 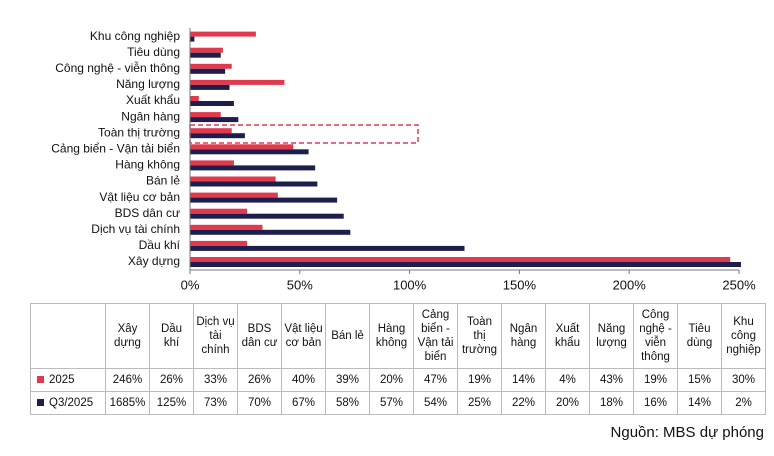 What do you see at coordinates (68, 336) in the screenshot?
I see `corner-cell` at bounding box center [68, 336].